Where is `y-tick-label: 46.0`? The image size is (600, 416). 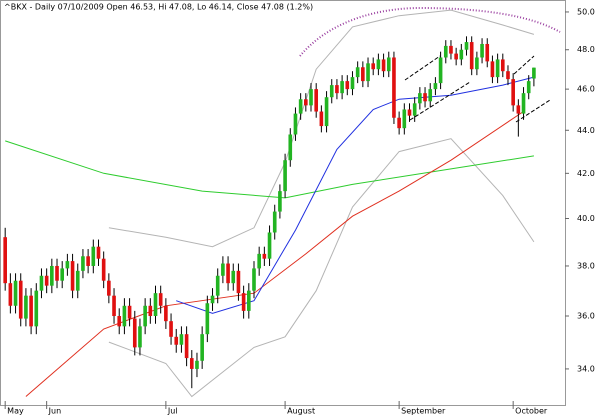
y-tick-label: 46.0 is located at coordinates (586, 89).